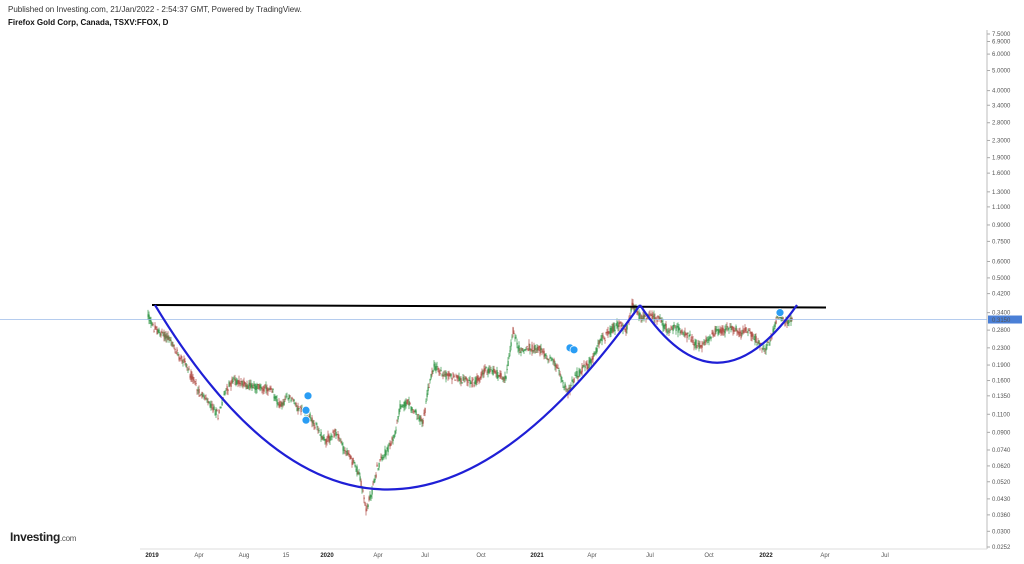 This screenshot has height=564, width=1024. Describe the element at coordinates (68, 538) in the screenshot. I see `logo-suffix: .com` at that location.